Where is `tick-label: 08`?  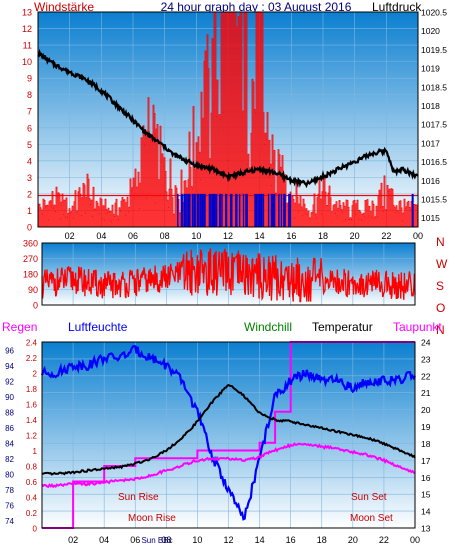 tick-label: 08 is located at coordinates (165, 236).